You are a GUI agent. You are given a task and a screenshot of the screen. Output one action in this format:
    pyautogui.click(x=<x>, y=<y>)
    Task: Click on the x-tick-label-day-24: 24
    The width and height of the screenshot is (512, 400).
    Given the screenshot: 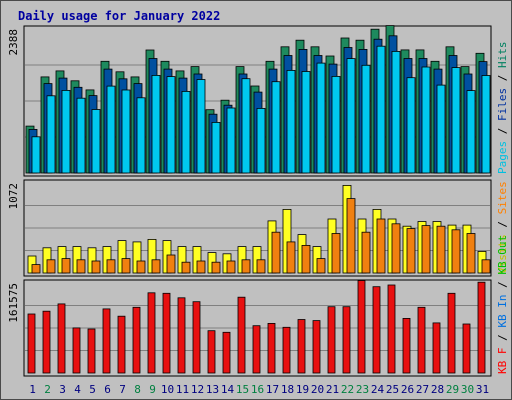 What is the action you would take?
    pyautogui.click(x=378, y=389)
    